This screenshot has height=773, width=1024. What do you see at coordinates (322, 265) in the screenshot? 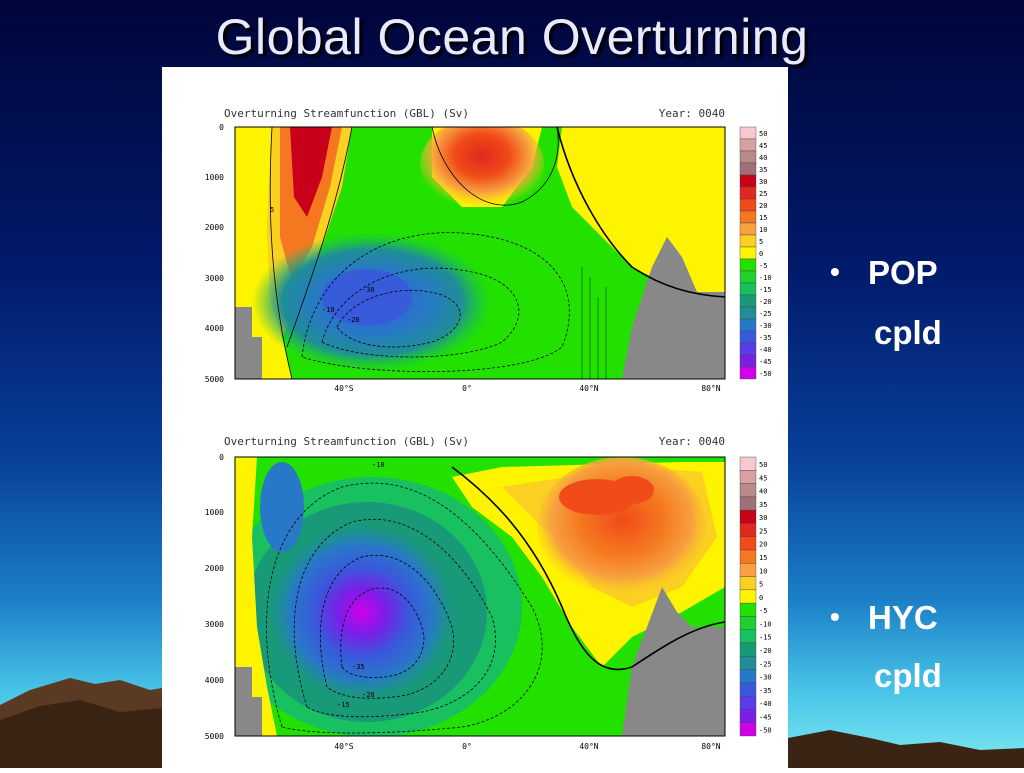
I see `contour-labels: 5 -10 -20 -30` at bounding box center [322, 265].